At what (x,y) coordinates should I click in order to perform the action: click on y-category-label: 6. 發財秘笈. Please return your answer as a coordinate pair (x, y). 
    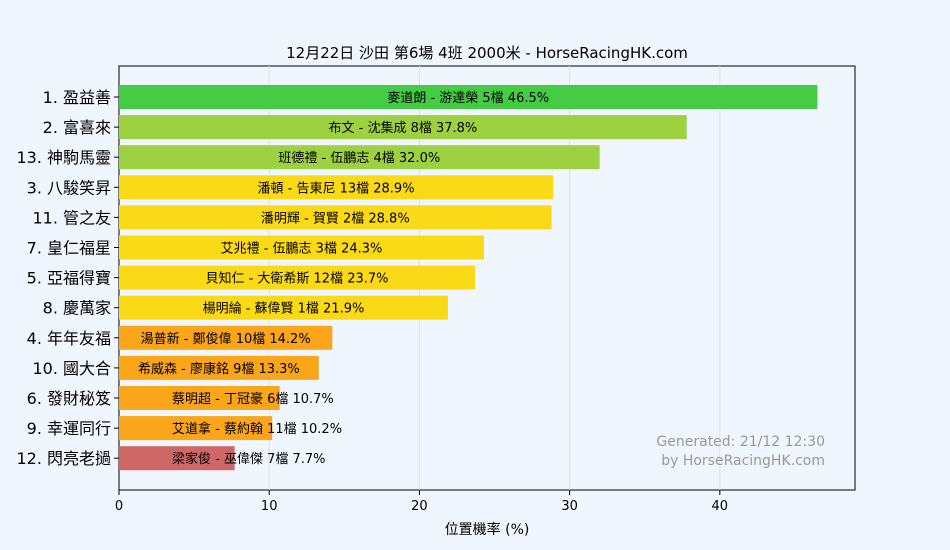
    Looking at the image, I should click on (69, 398).